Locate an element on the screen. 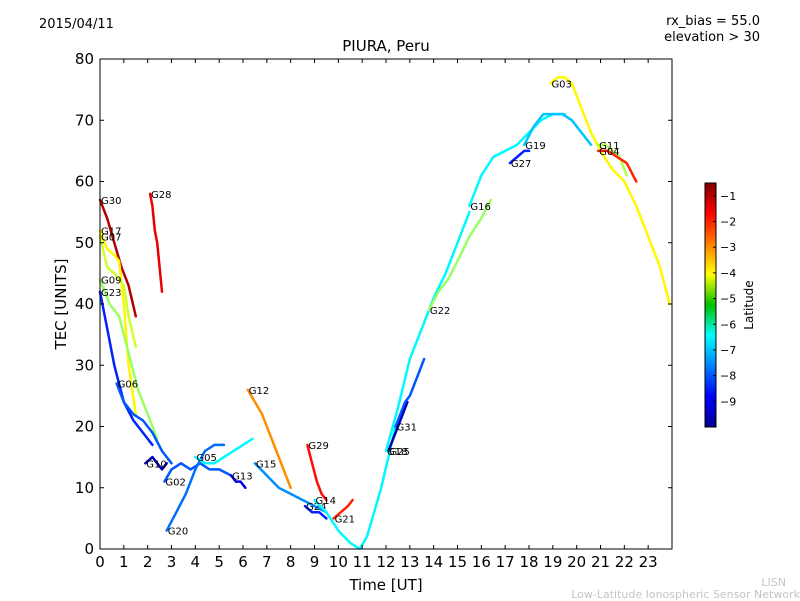  series-line-g09 is located at coordinates (128, 359).